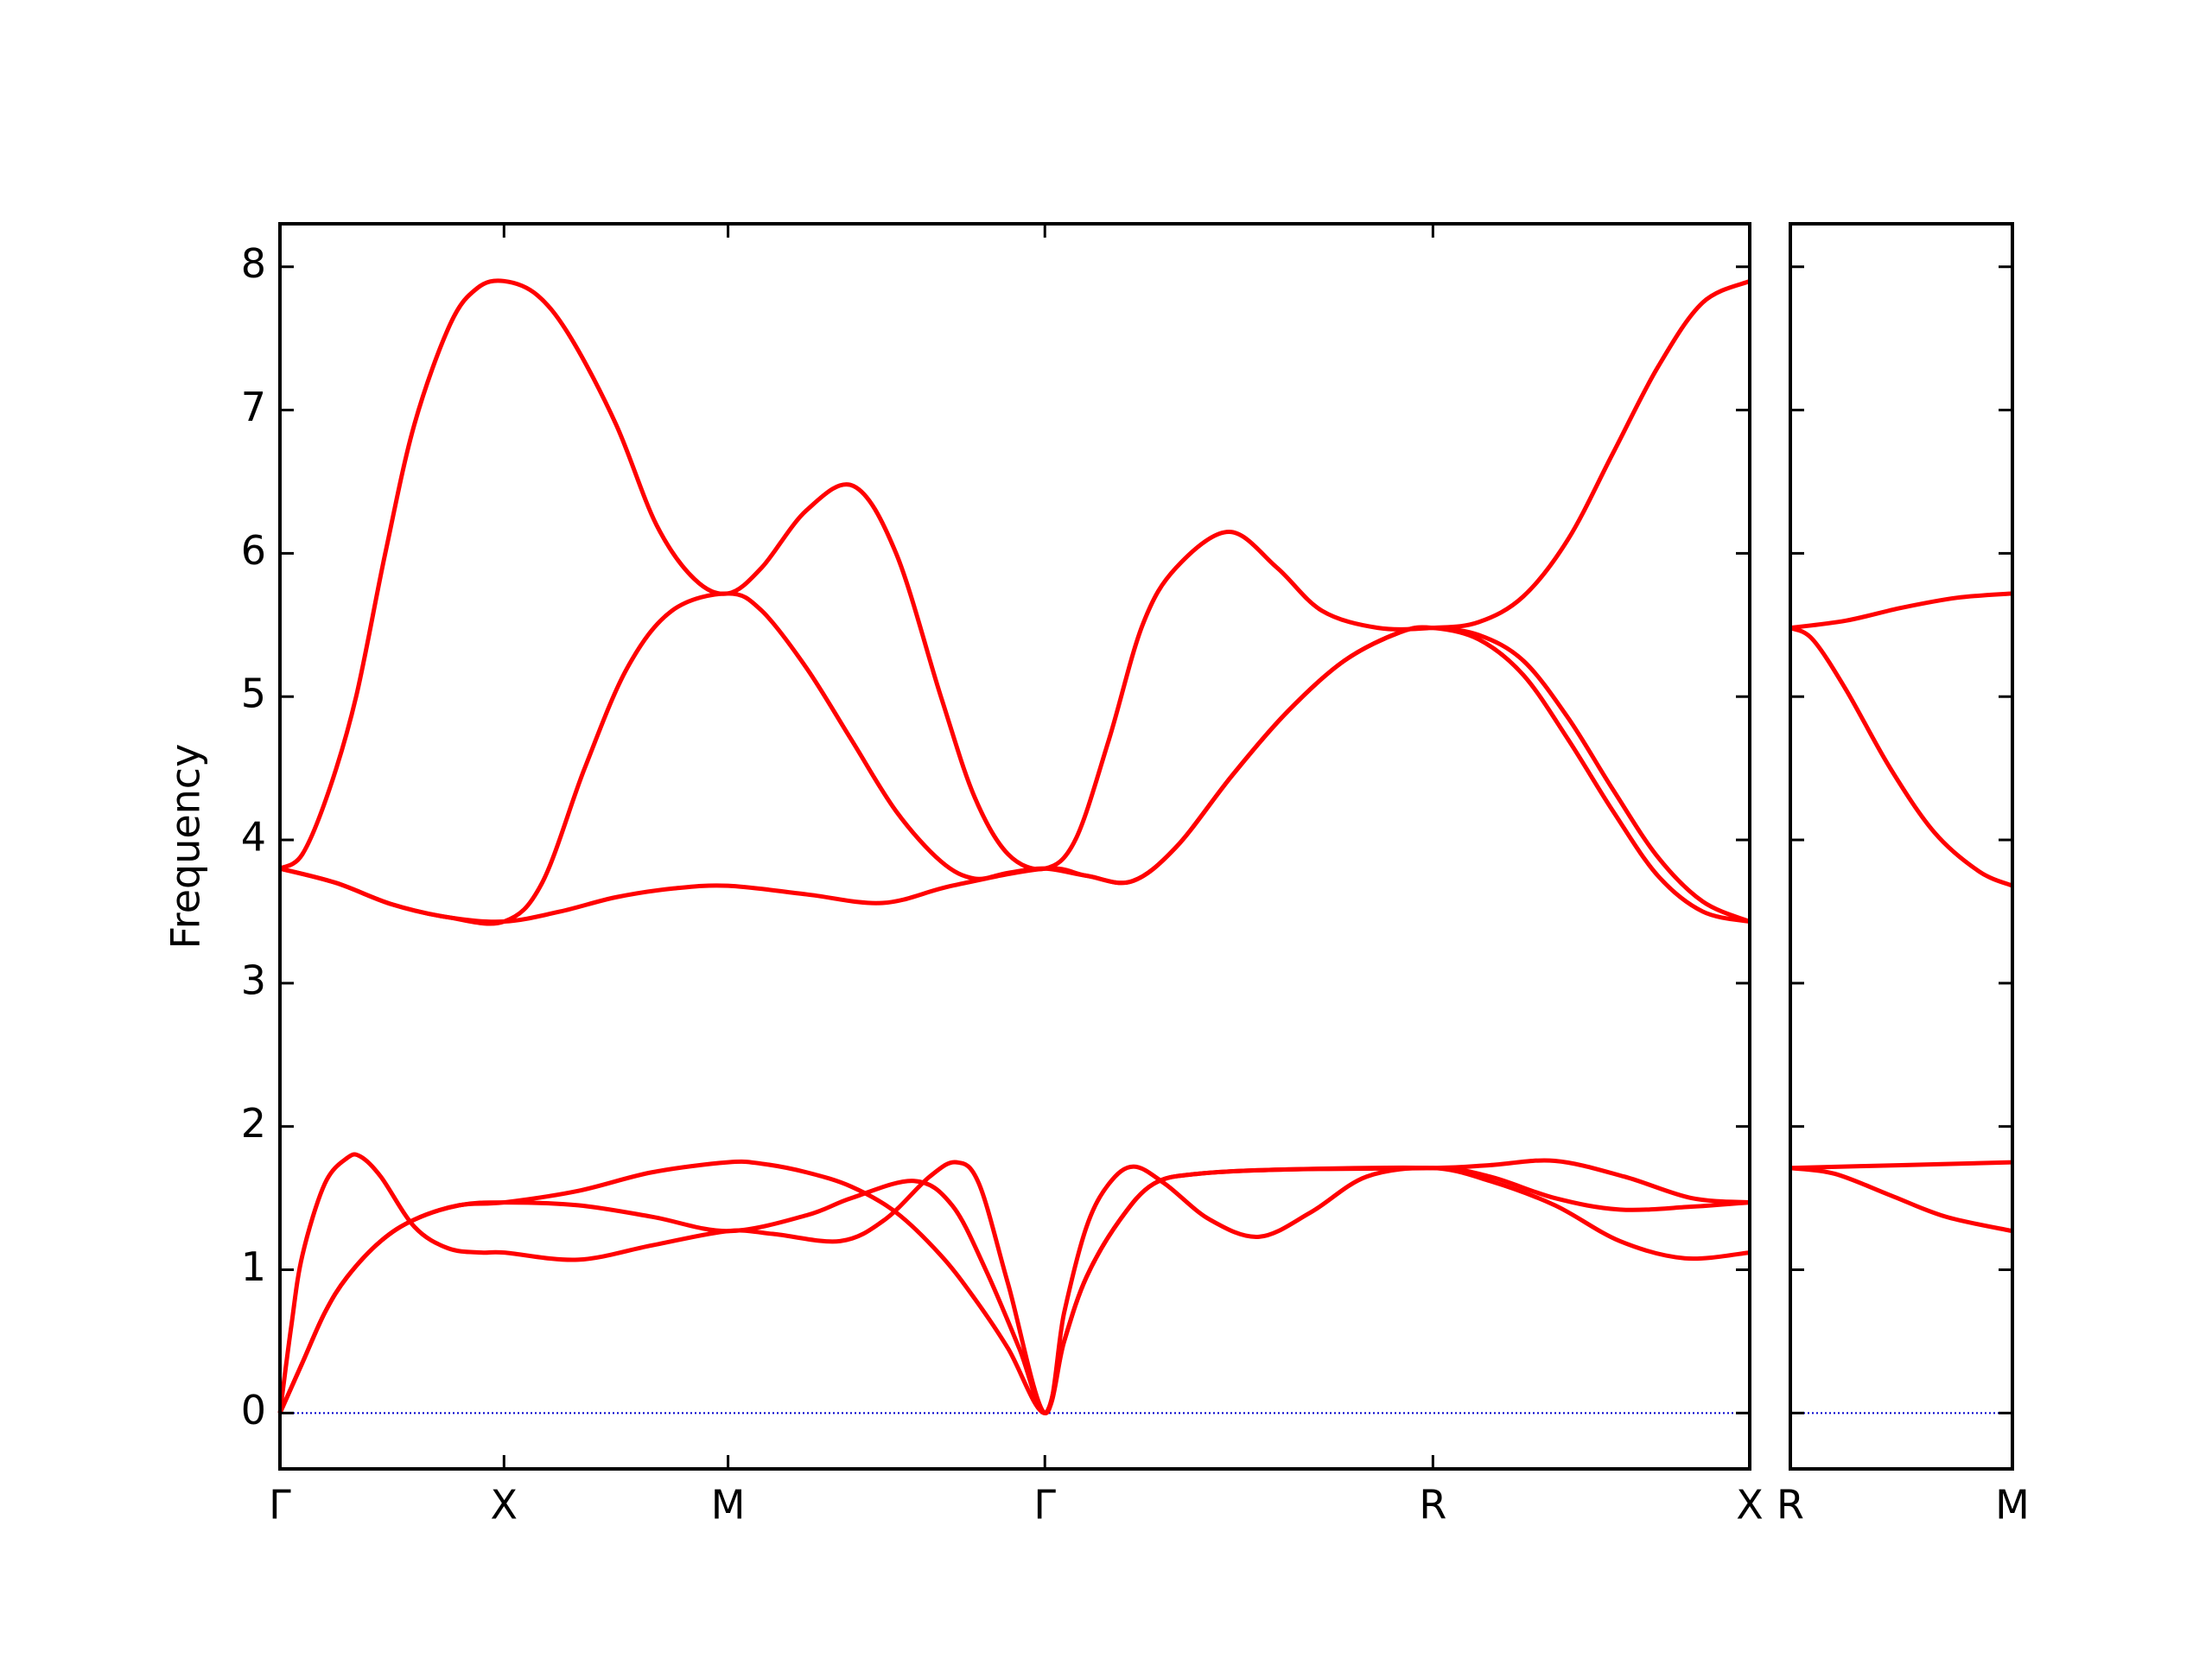 The width and height of the screenshot is (2212, 1659). Describe the element at coordinates (253, 837) in the screenshot. I see `y-tick-label: 4` at that location.